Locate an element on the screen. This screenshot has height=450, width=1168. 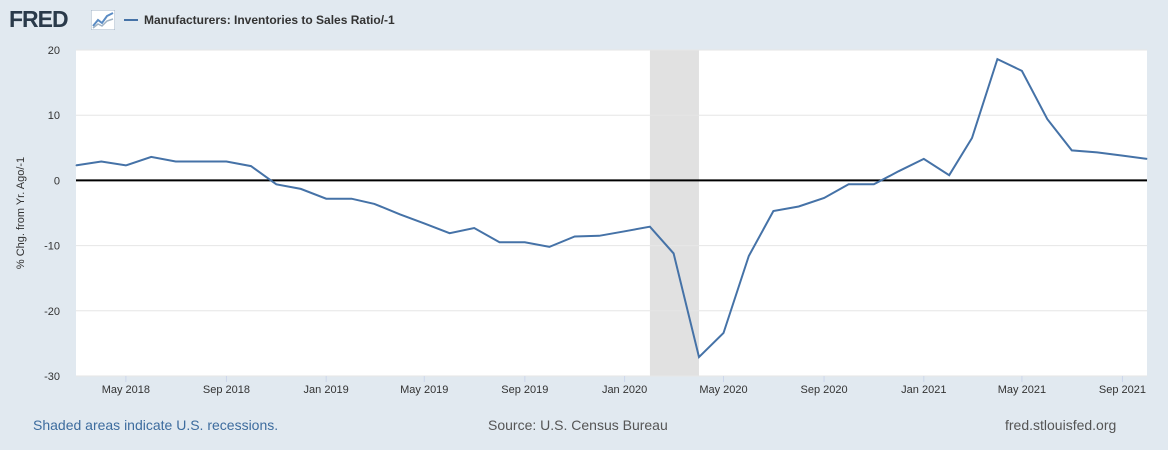
y-tick-label: -10 is located at coordinates (52, 247).